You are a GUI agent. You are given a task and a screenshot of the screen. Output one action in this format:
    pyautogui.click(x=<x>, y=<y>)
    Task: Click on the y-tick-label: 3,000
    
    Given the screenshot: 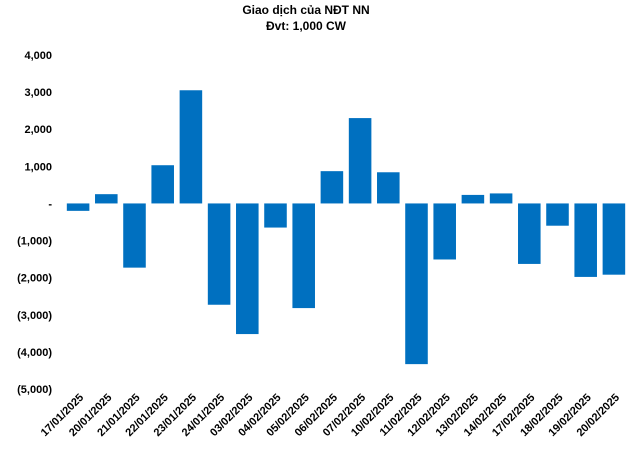 What is the action you would take?
    pyautogui.click(x=38, y=93)
    